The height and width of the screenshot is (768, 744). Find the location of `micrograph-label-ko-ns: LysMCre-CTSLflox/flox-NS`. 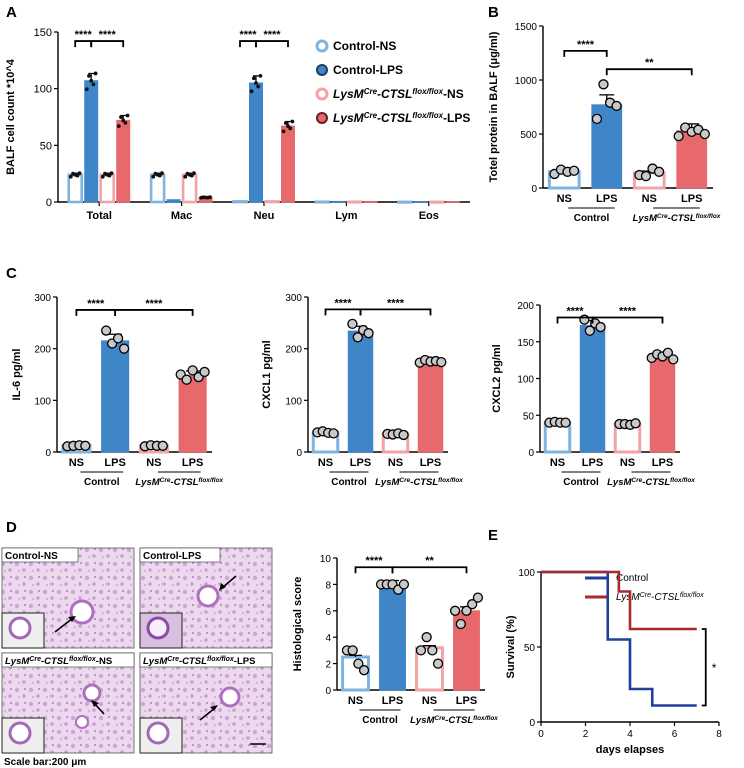

micrograph-label-ko-ns: LysMCre-CTSLflox/flox-NS is located at coordinates (58, 661).